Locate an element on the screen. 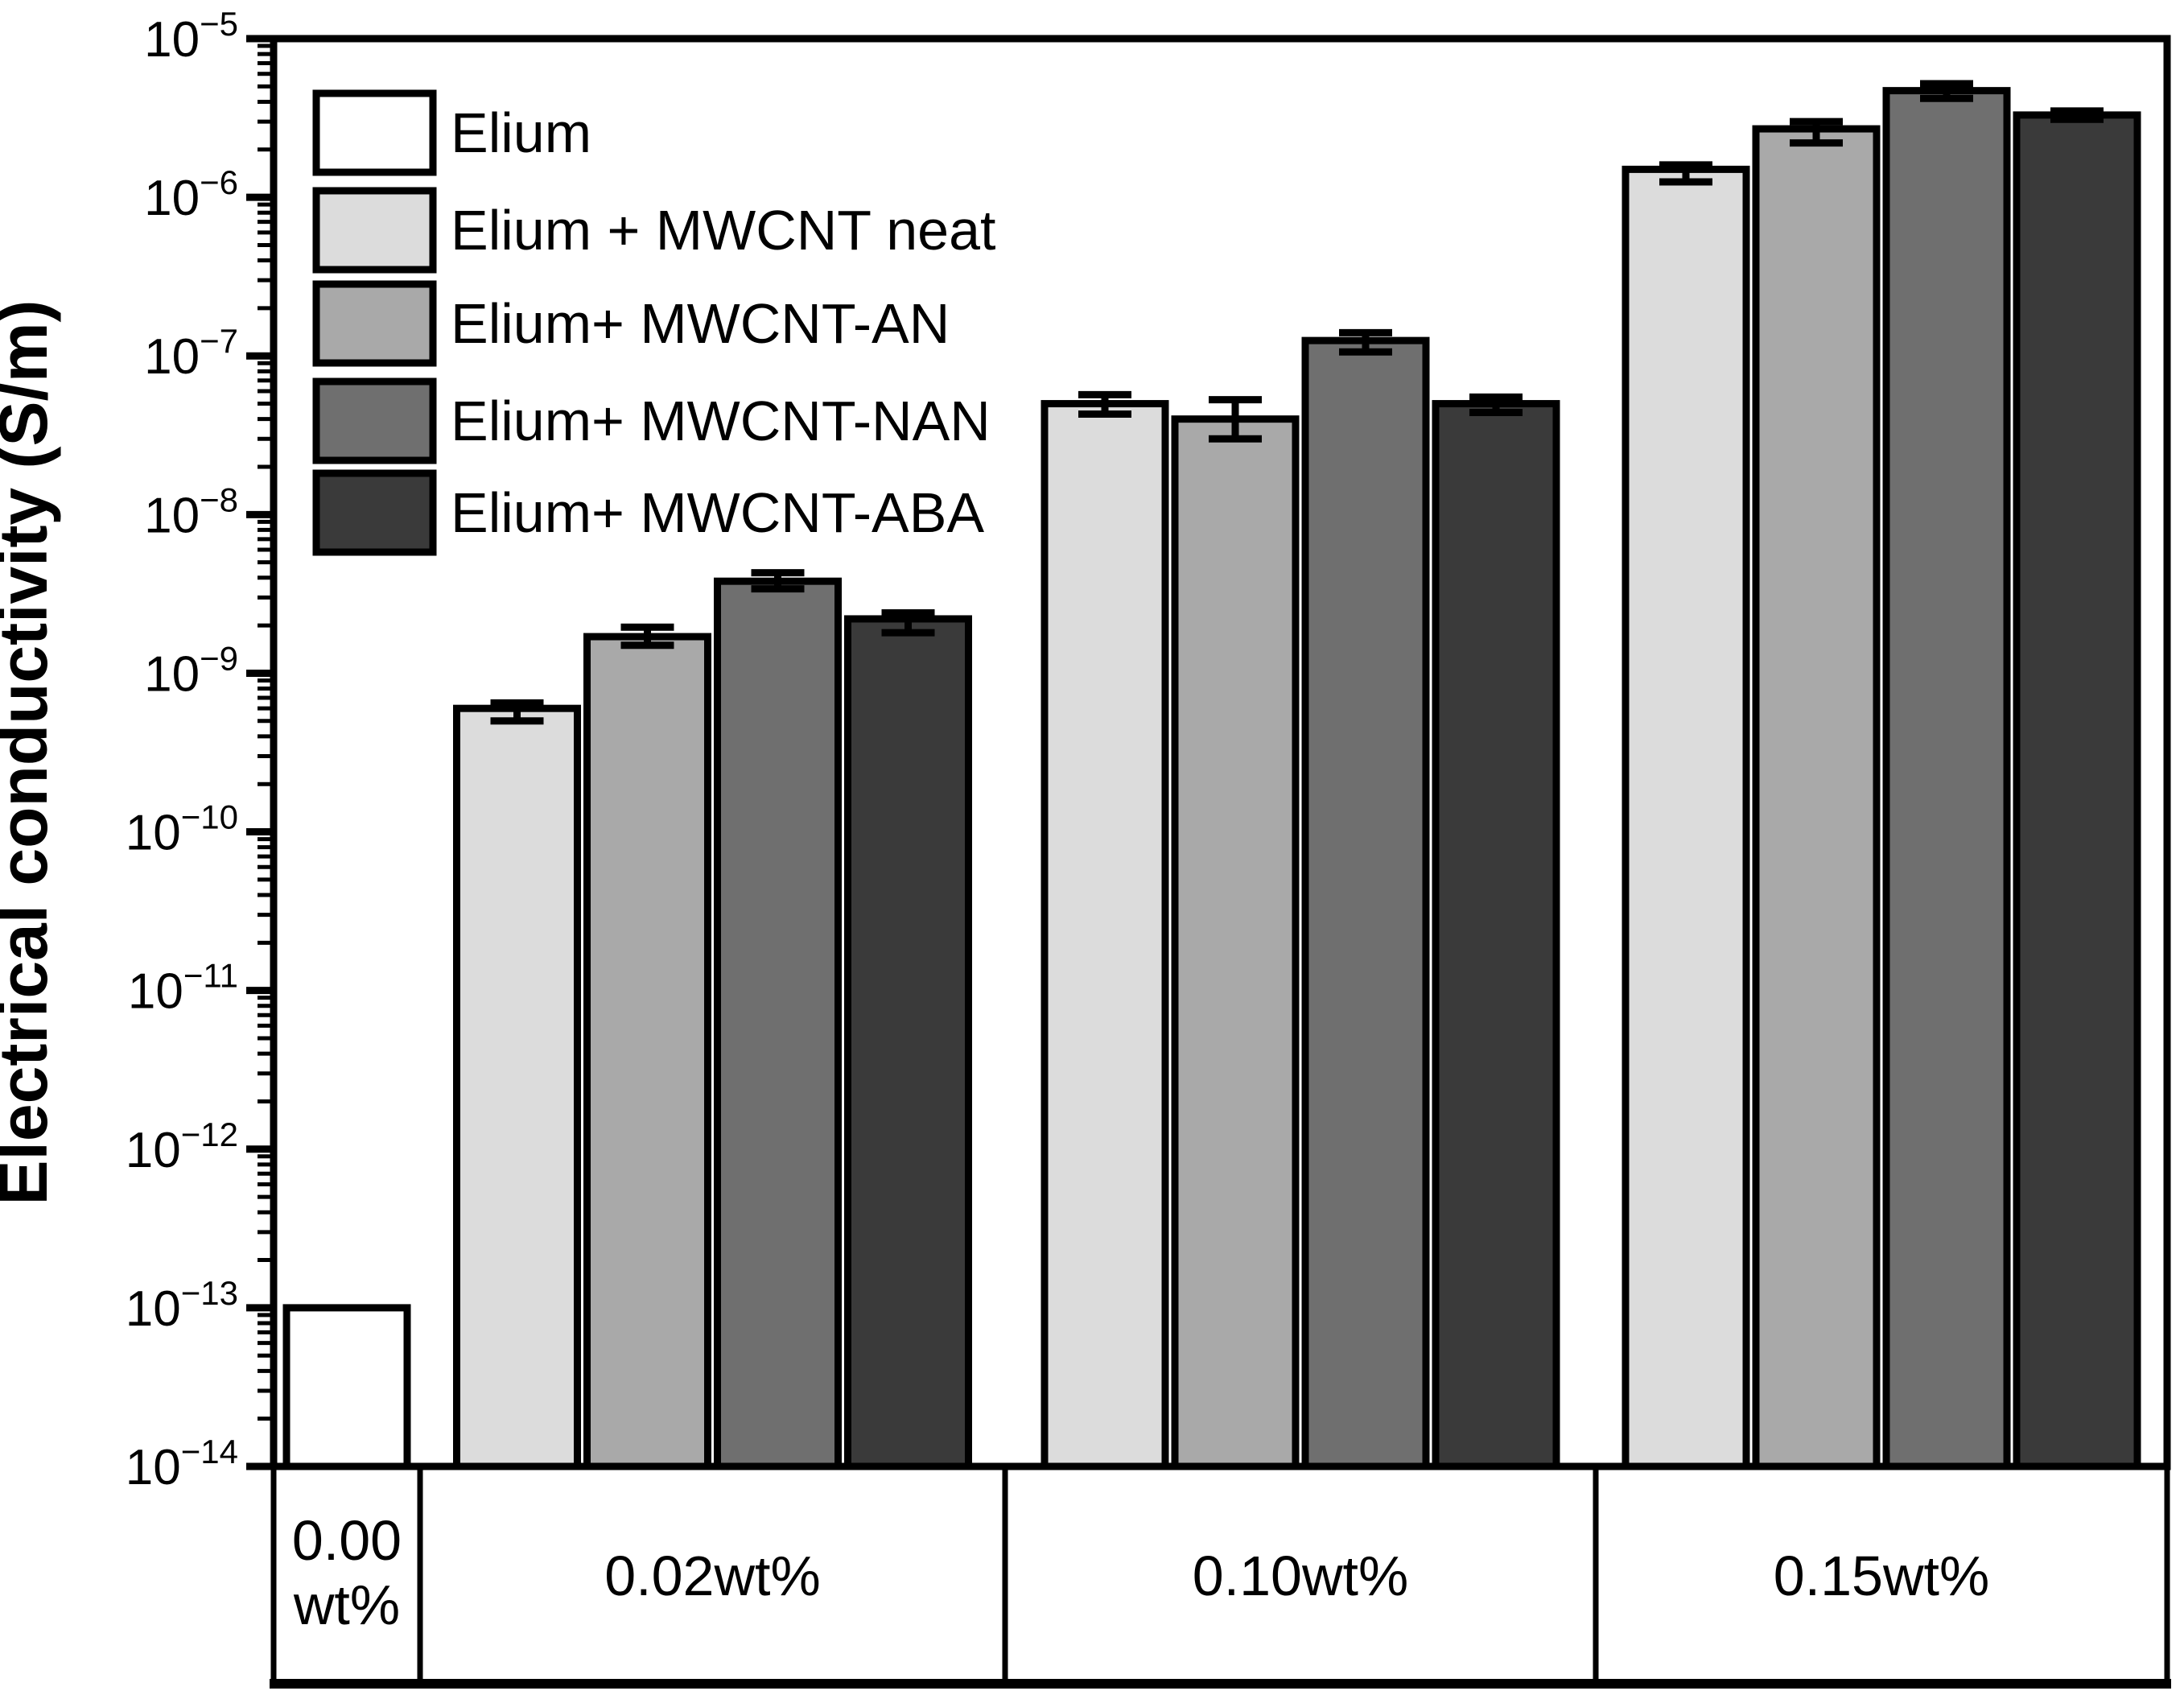  category-label: 0.10wt% is located at coordinates (1300, 1575).